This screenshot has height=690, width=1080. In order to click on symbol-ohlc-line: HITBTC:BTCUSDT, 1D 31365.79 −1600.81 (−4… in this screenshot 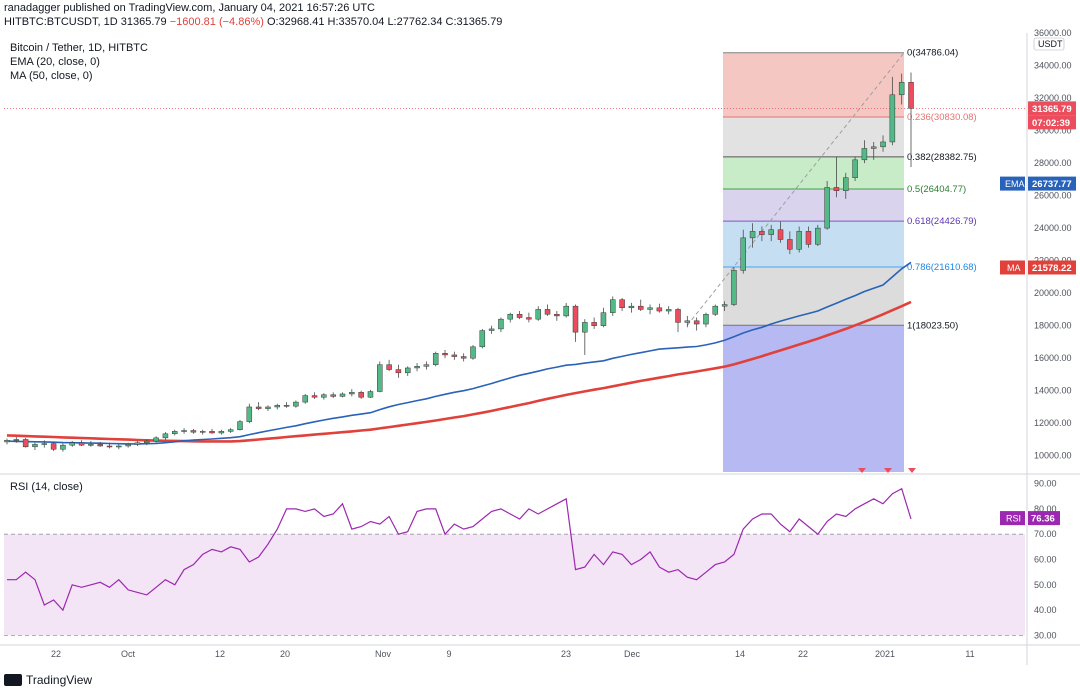, I will do `click(253, 22)`.